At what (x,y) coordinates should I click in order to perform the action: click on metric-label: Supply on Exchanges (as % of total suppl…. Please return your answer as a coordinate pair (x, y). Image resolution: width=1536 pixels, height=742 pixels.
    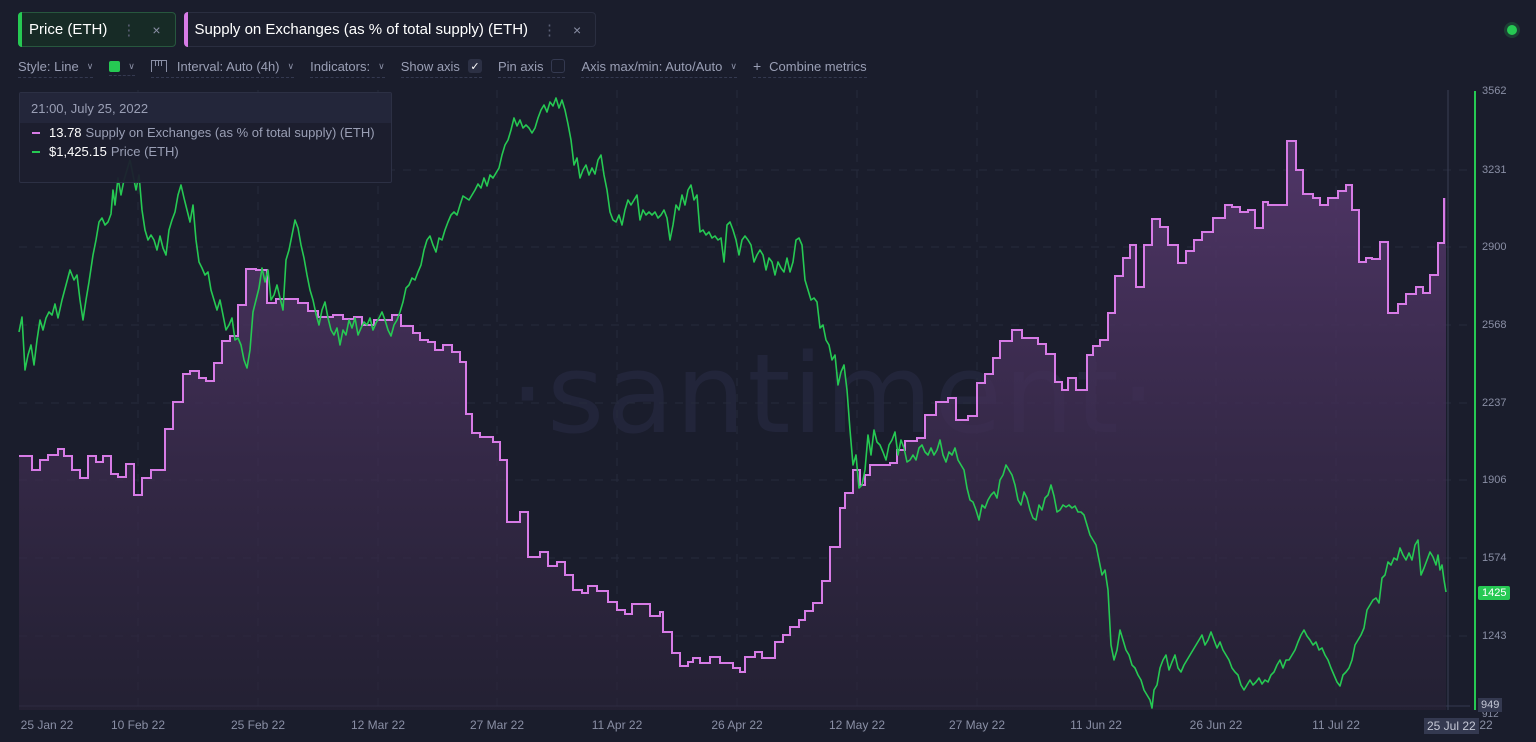
    Looking at the image, I should click on (361, 29).